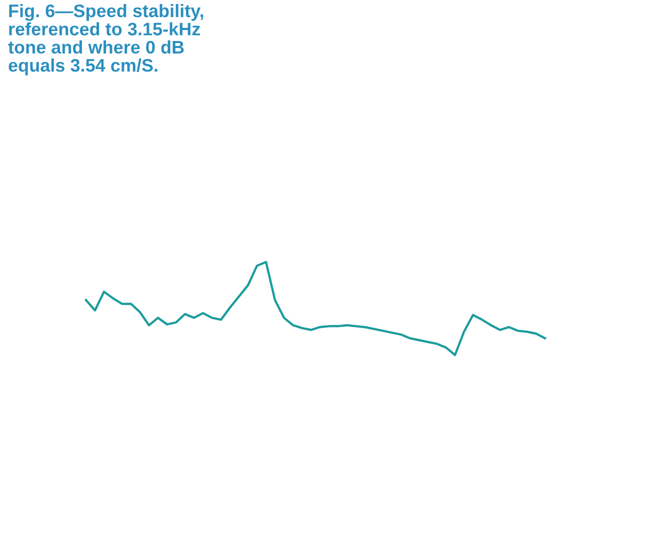 Image resolution: width=668 pixels, height=559 pixels. I want to click on chart-title: Fig. 6—Speed stability, referenced to 3.15-kHz tone and where 0 dB equals 3.54 cm/S., so click(106, 40).